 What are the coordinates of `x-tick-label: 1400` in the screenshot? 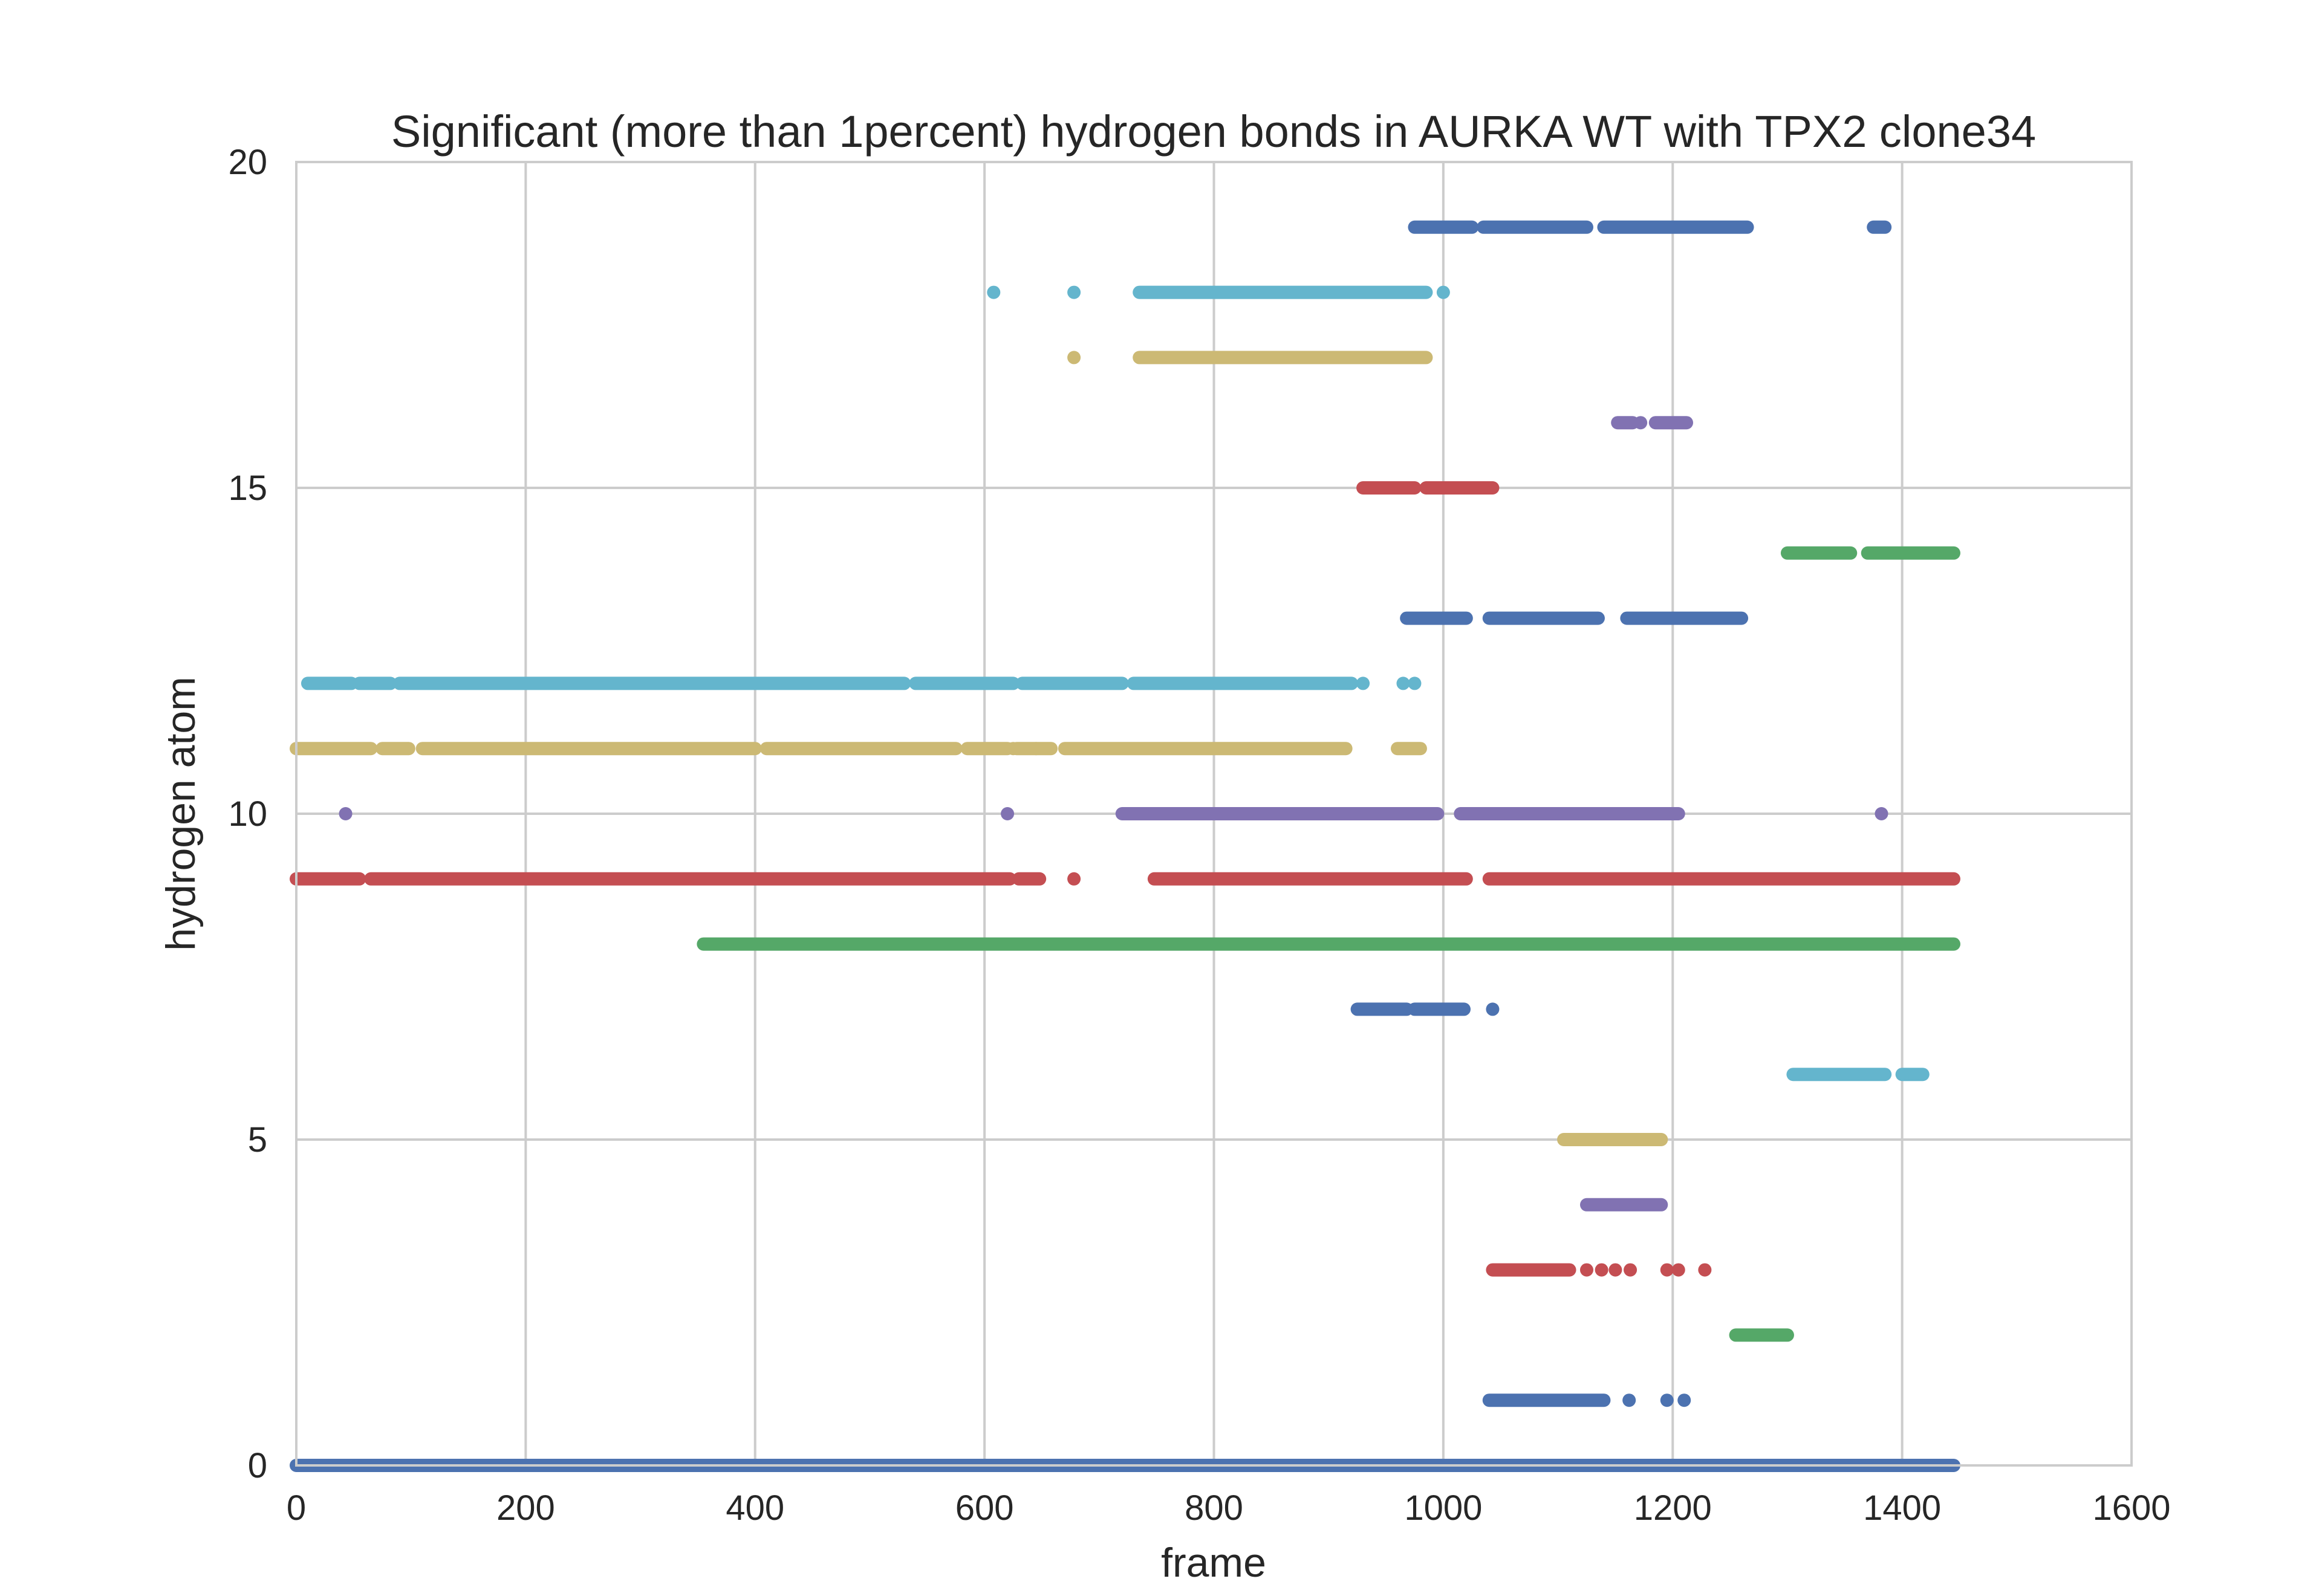 It's located at (1902, 1508).